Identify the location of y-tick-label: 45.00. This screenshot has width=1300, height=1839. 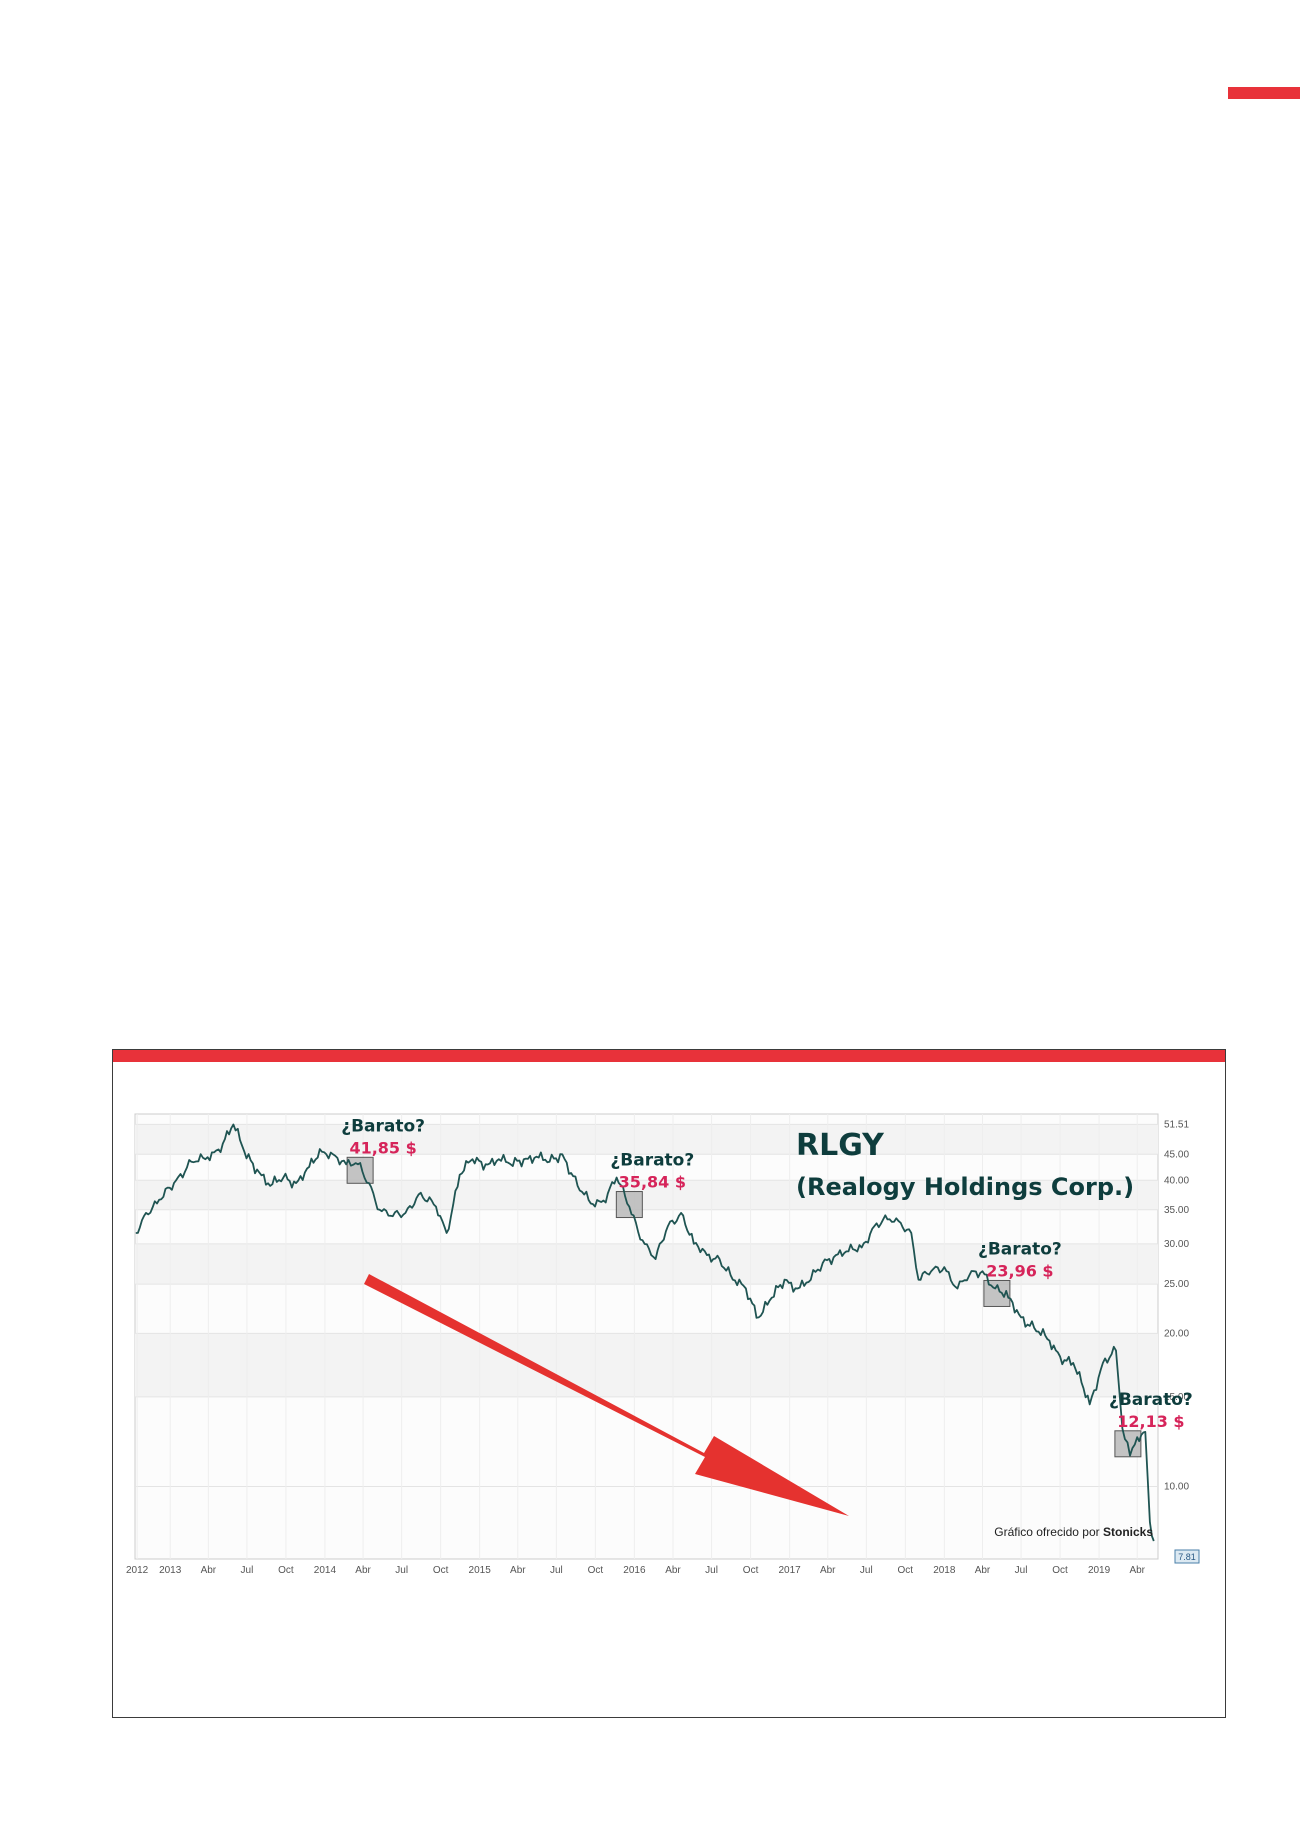
(1176, 1154).